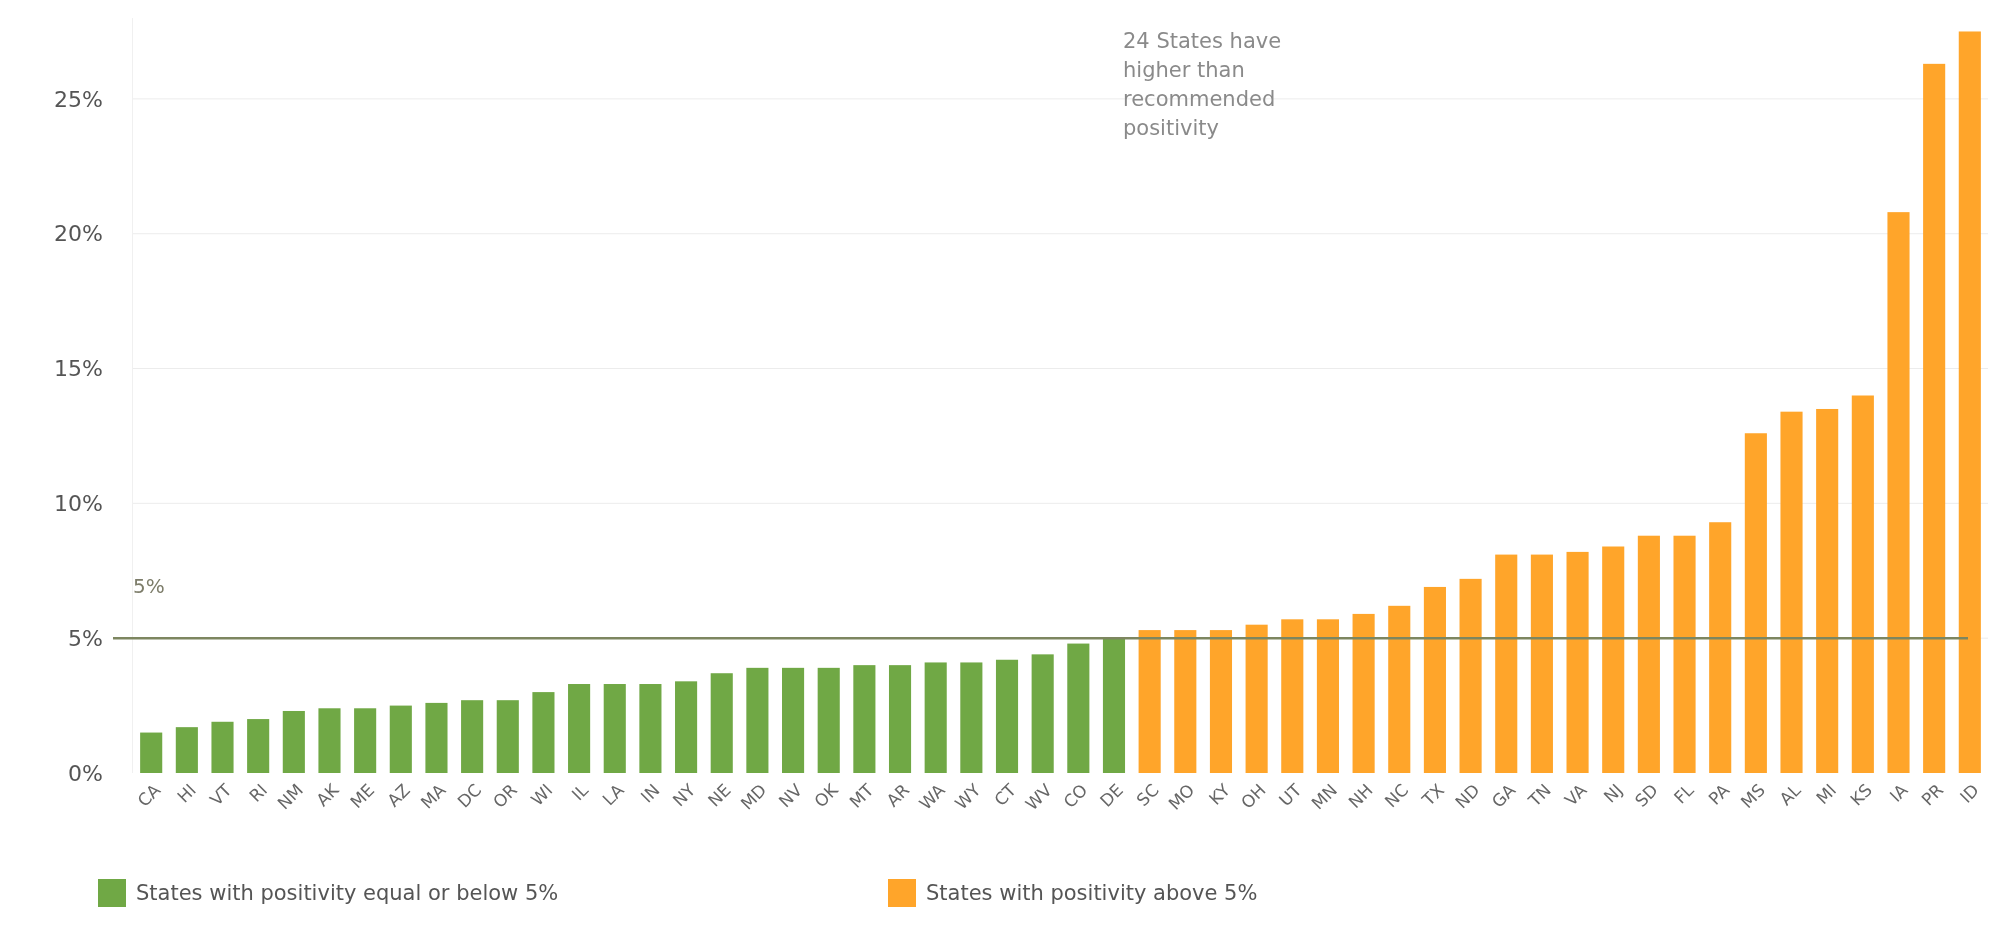  What do you see at coordinates (433, 796) in the screenshot?
I see `x-tick-label: MA` at bounding box center [433, 796].